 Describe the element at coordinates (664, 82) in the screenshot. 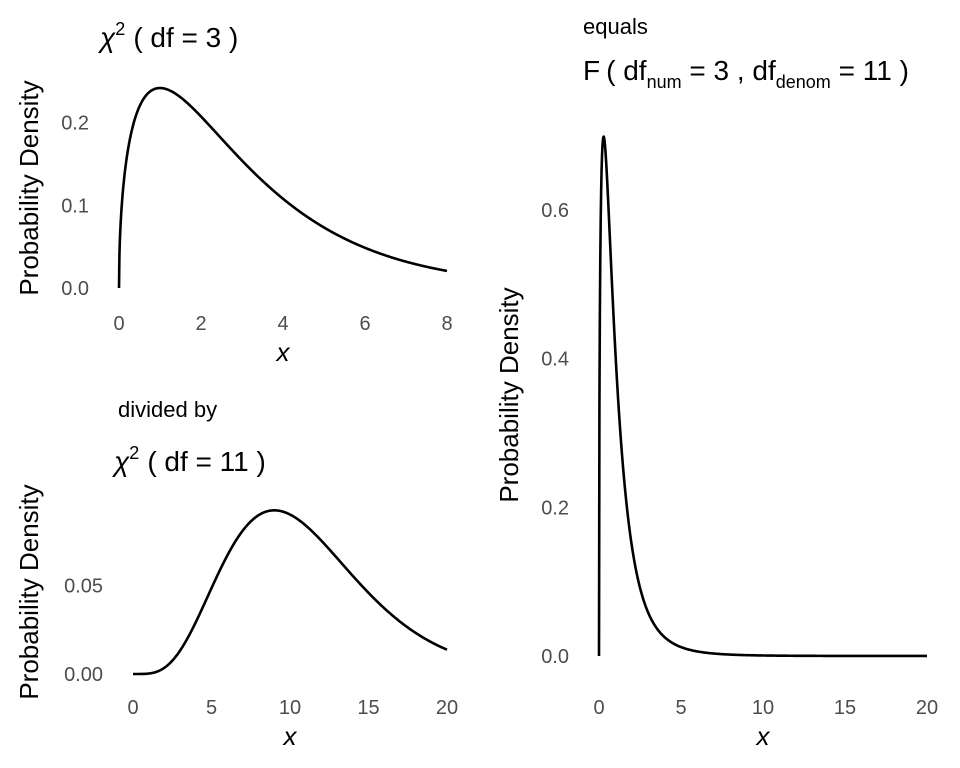

I see `f-title-sub-num: num` at that location.